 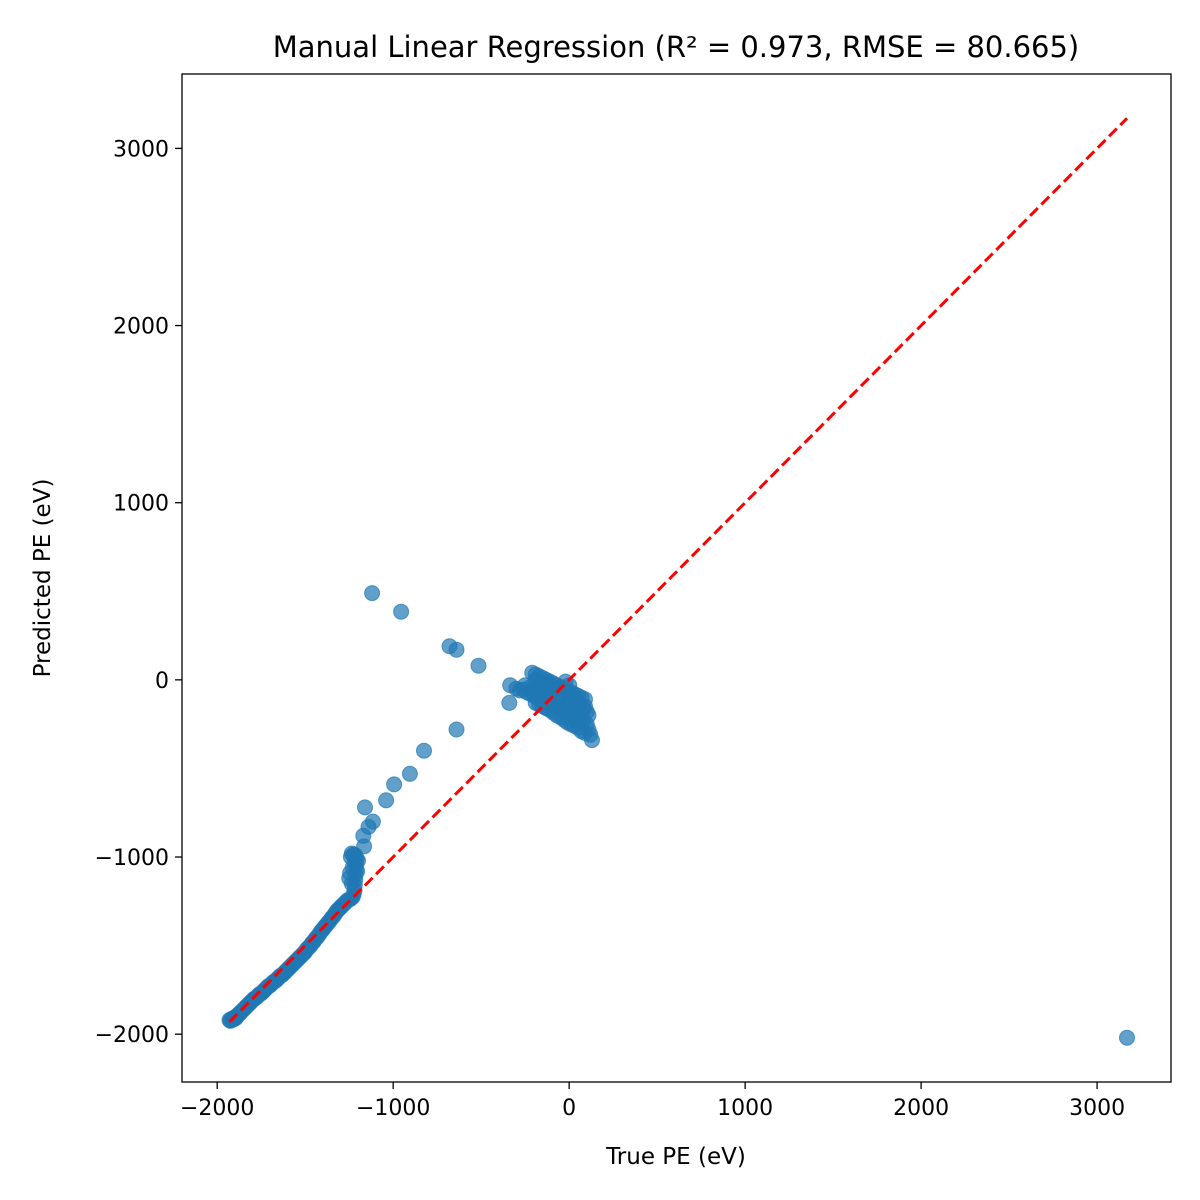 I want to click on x-tick-label: 0, so click(x=569, y=1108).